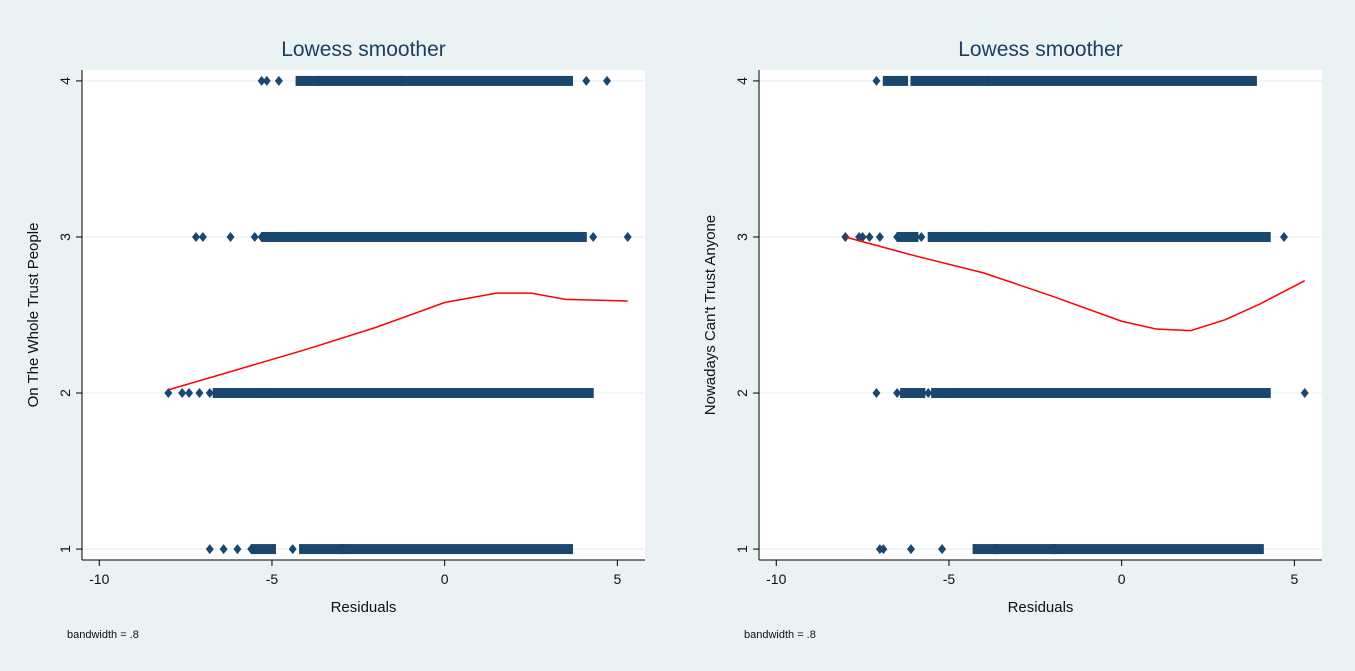 The image size is (1355, 671). What do you see at coordinates (65, 549) in the screenshot?
I see `y-tick-label: 1` at bounding box center [65, 549].